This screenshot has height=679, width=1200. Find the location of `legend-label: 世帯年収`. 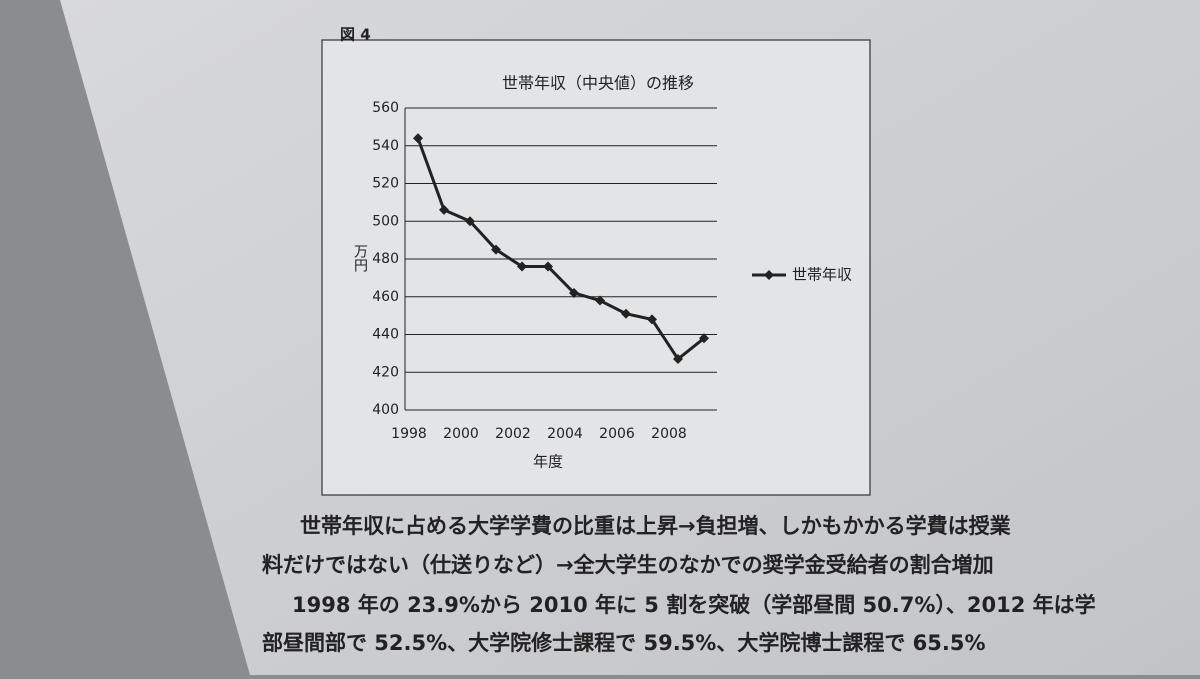

legend-label: 世帯年収 is located at coordinates (822, 275).